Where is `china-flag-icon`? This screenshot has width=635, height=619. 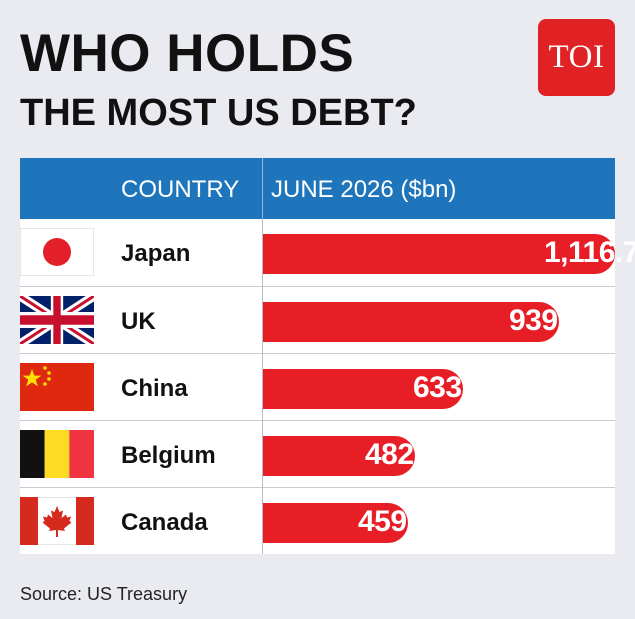
china-flag-icon is located at coordinates (57, 387).